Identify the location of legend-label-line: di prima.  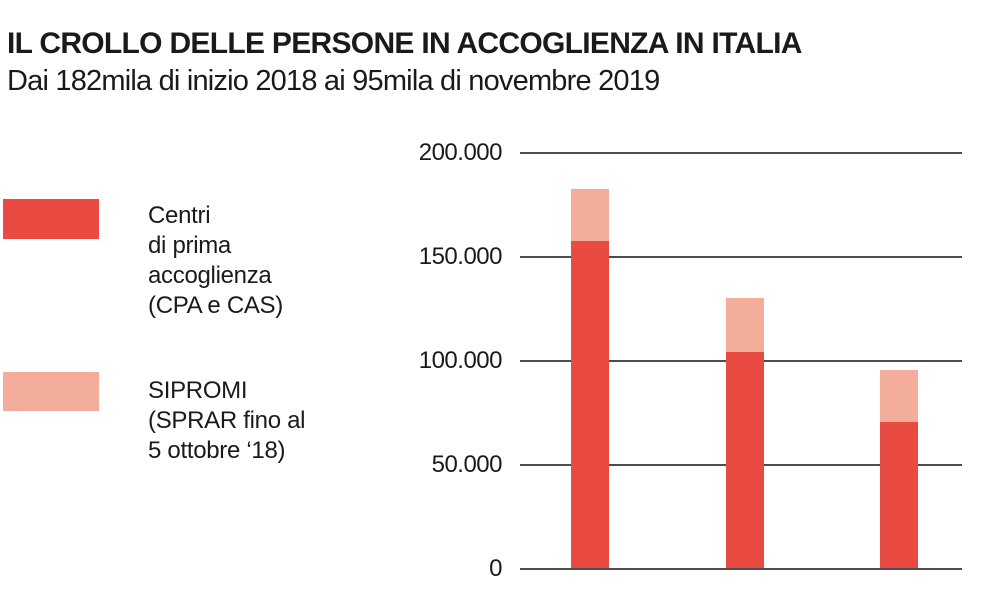
(189, 245).